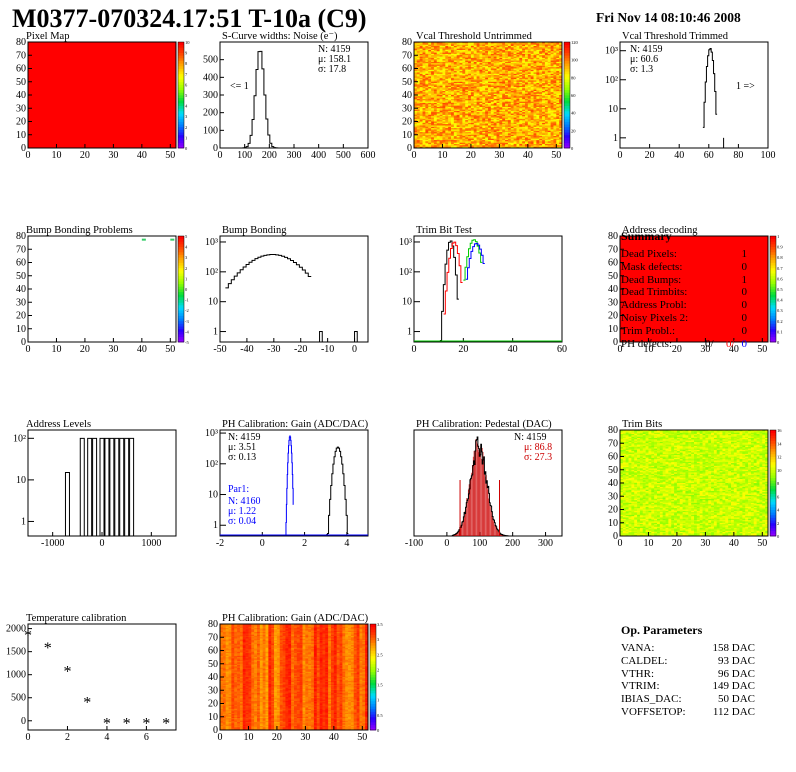  What do you see at coordinates (215, 332) in the screenshot?
I see `y-tick-label: 1` at bounding box center [215, 332].